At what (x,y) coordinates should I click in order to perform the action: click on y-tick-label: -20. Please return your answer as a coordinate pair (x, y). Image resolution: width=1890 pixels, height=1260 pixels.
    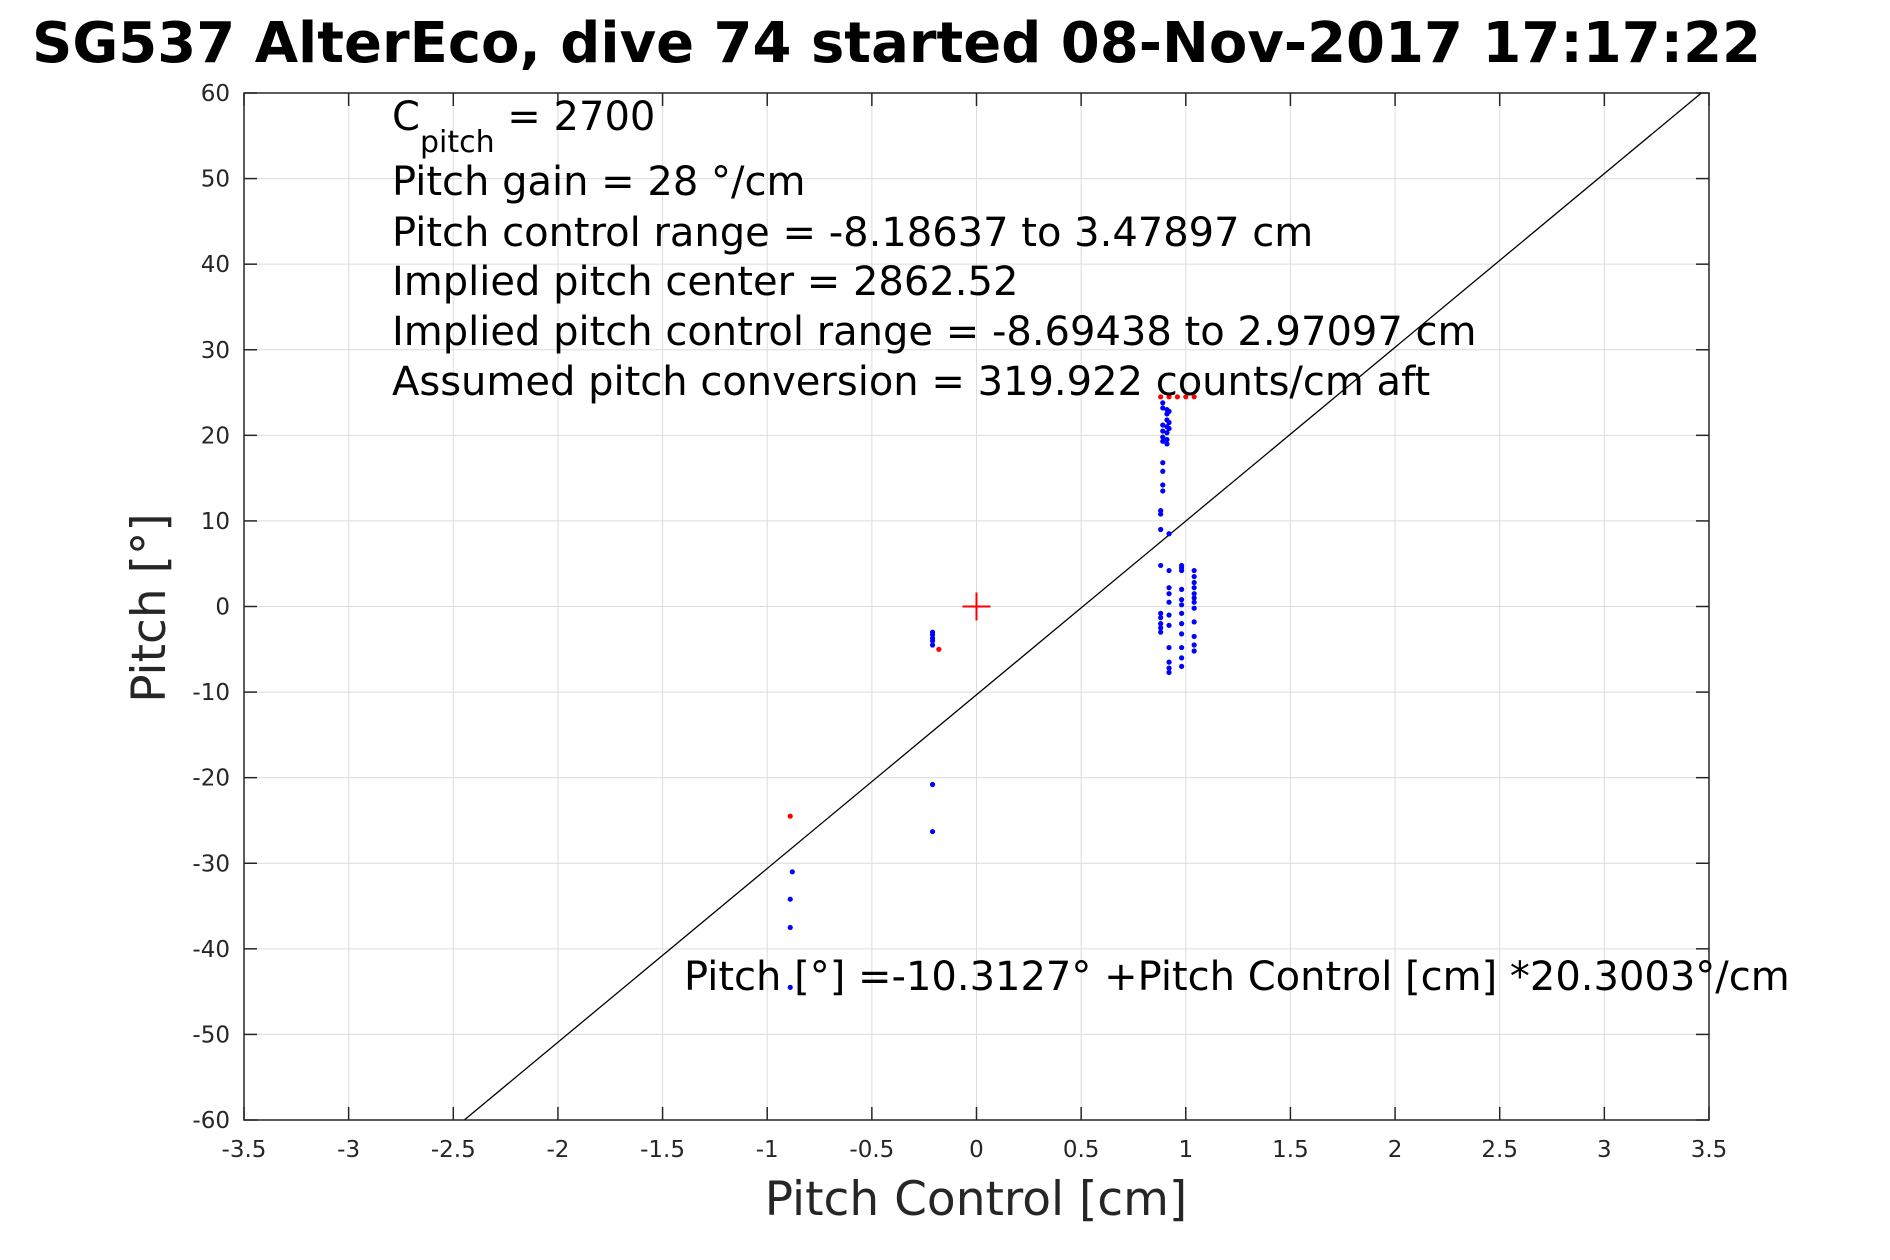
    Looking at the image, I should click on (211, 779).